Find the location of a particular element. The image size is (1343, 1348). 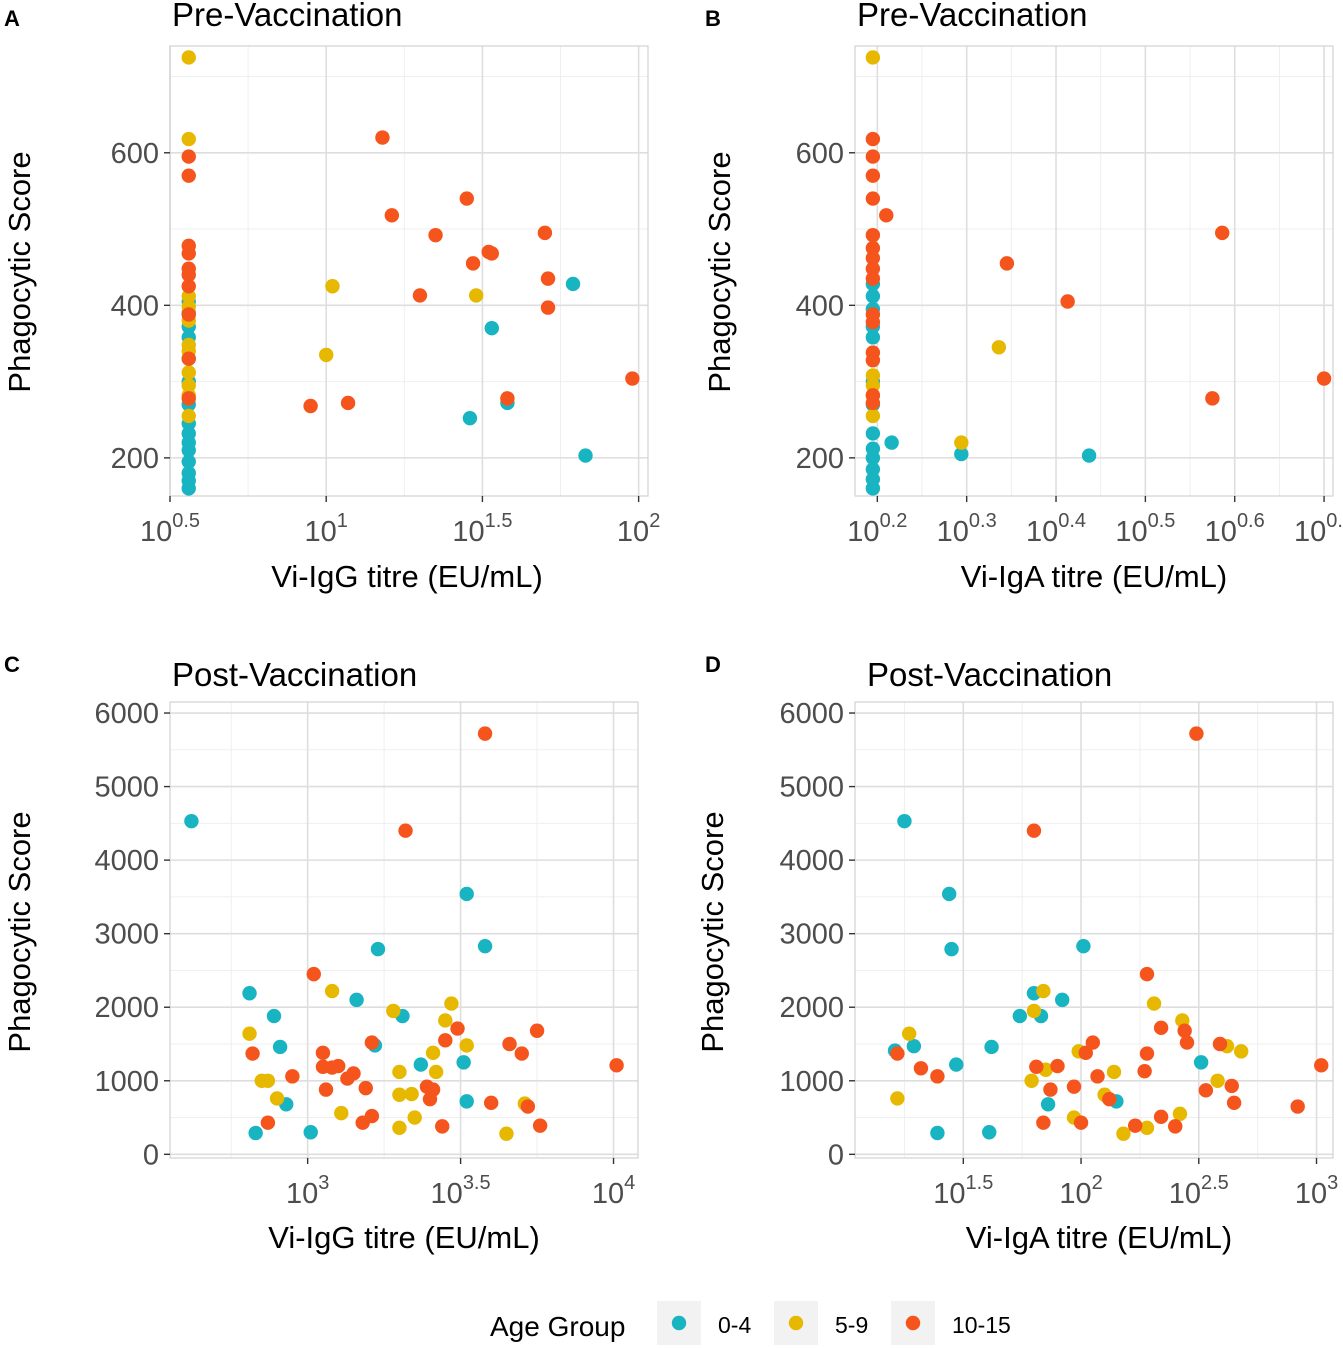

y-tick-label: 0 is located at coordinates (151, 1155).